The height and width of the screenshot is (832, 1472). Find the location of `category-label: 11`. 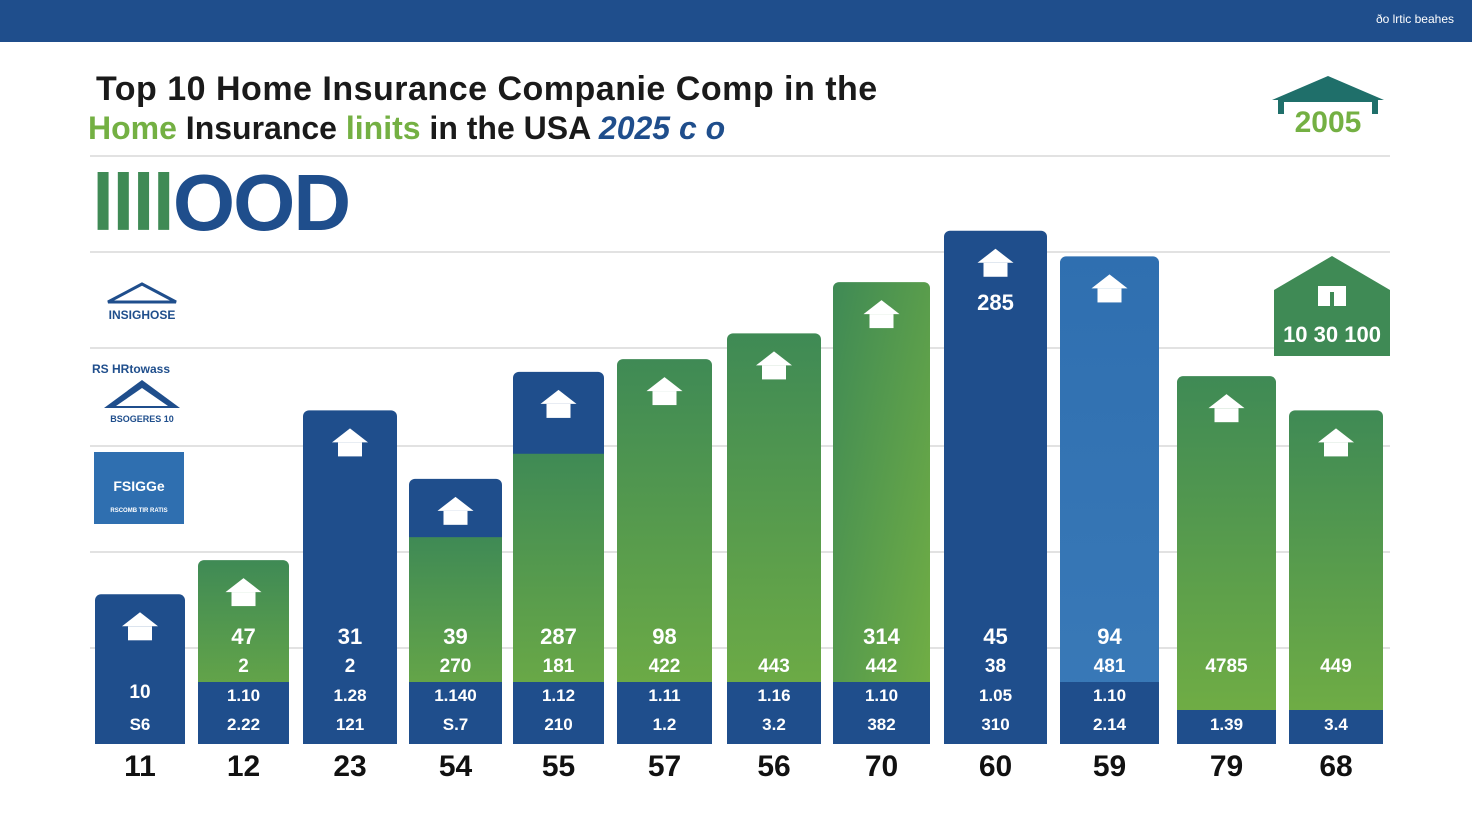

category-label: 11 is located at coordinates (140, 766).